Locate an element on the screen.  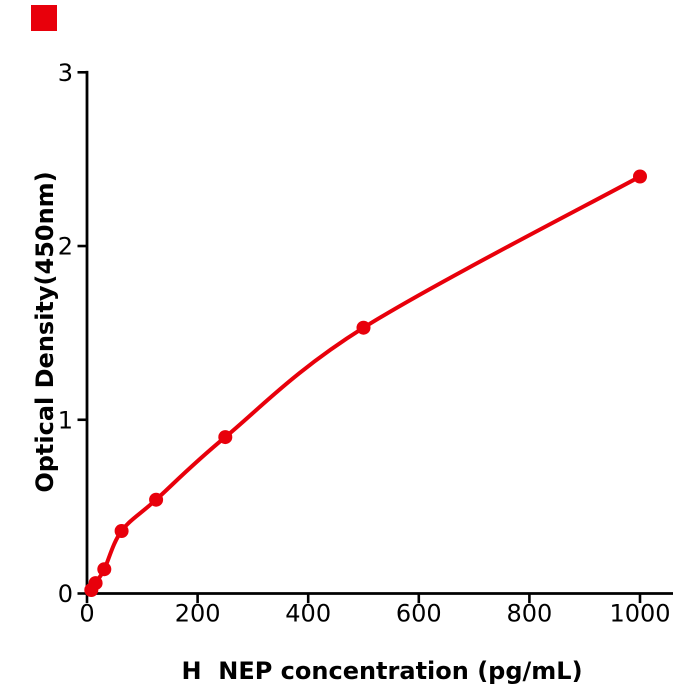
x-tick-label: 0 is located at coordinates (86, 614).